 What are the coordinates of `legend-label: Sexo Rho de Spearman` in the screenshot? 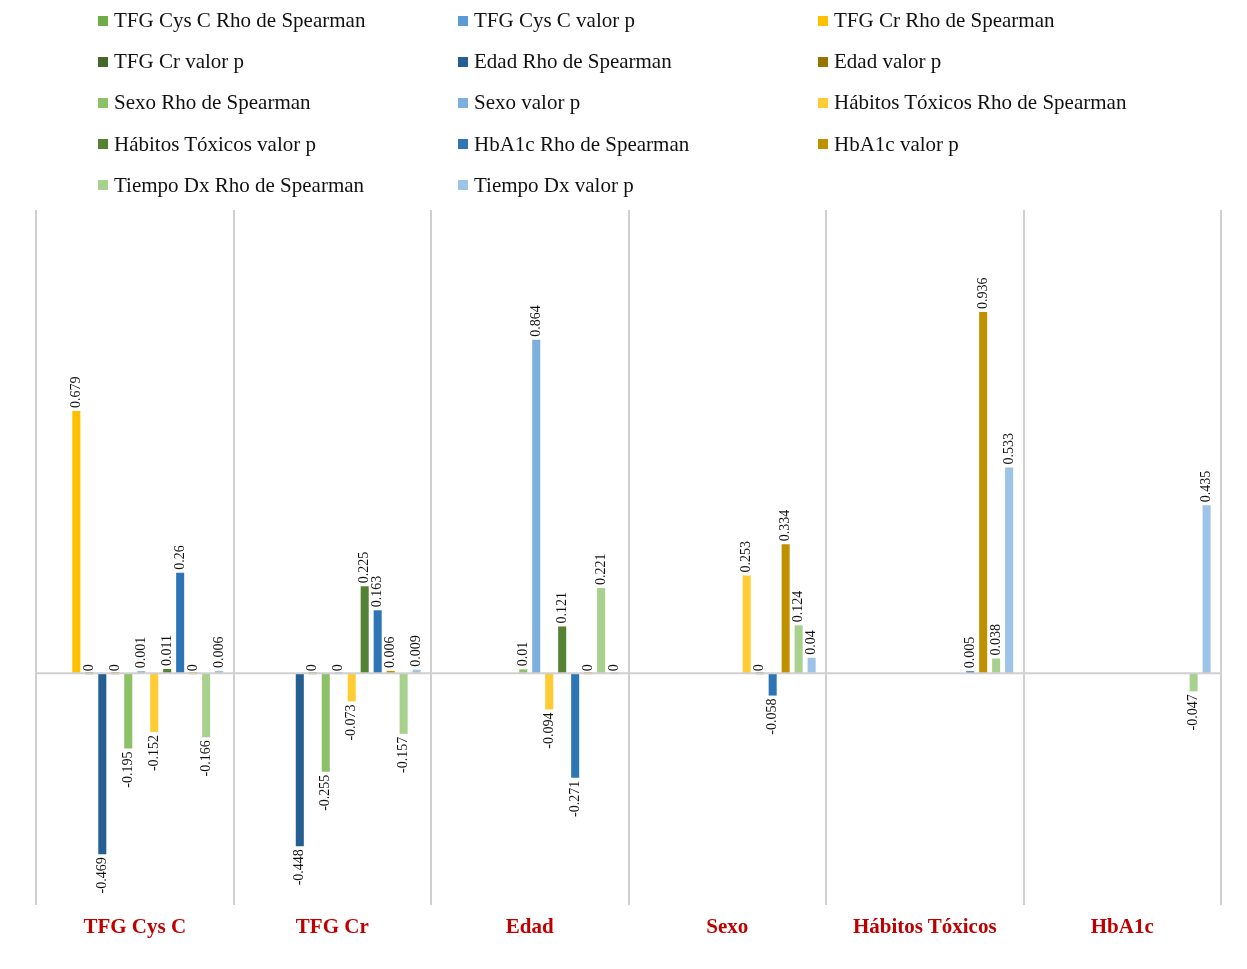 It's located at (212, 103).